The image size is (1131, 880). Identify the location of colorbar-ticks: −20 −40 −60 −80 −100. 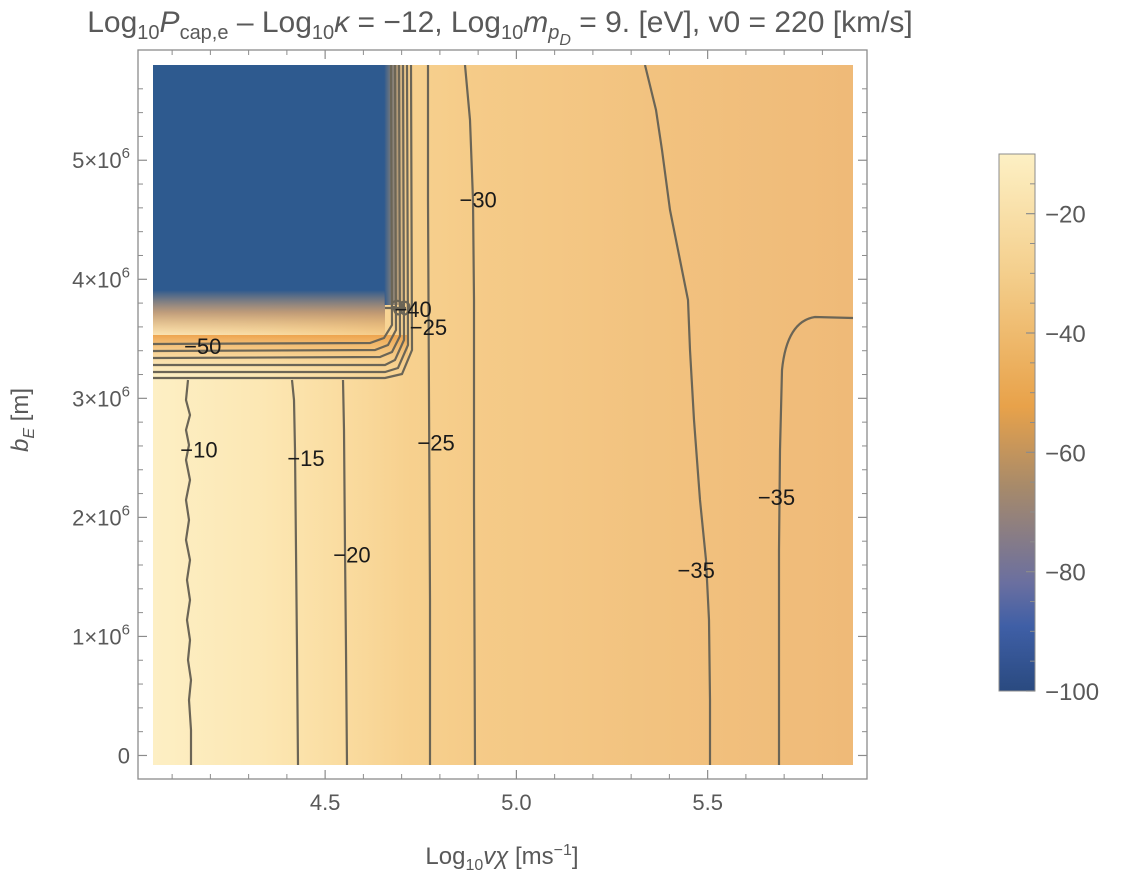
(1062, 444).